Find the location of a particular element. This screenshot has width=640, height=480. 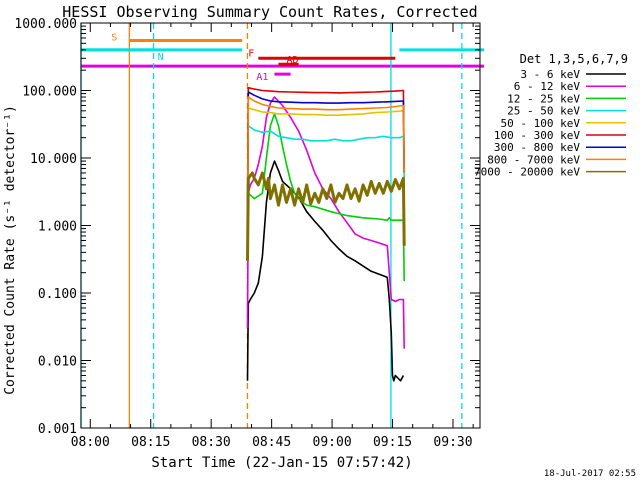

legend-label-8: 7000 - 20000 keV is located at coordinates (527, 172).